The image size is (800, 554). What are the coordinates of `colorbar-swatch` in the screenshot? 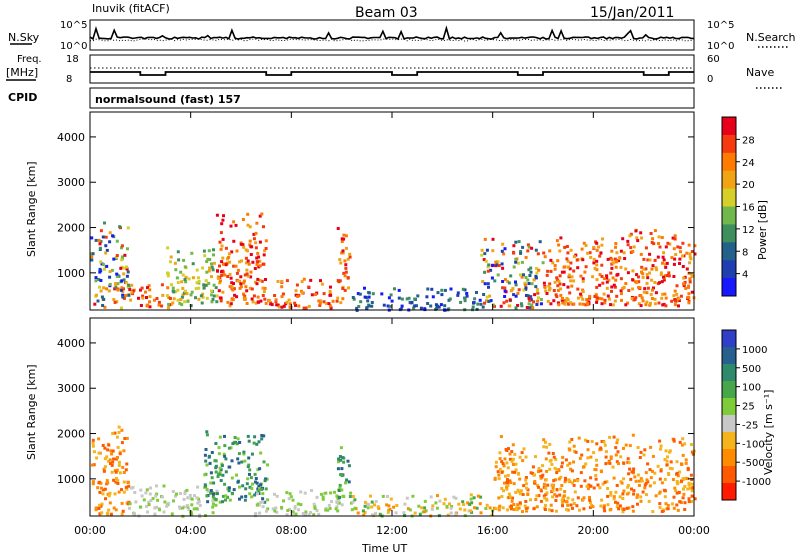 It's located at (729, 287).